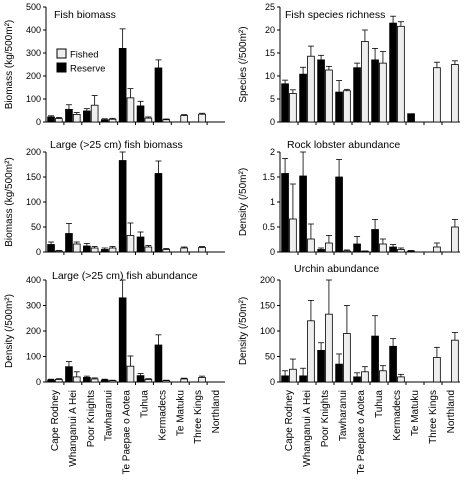 Image resolution: width=466 pixels, height=500 pixels. Describe the element at coordinates (336, 269) in the screenshot. I see `panel-title: Urchin abundance` at that location.